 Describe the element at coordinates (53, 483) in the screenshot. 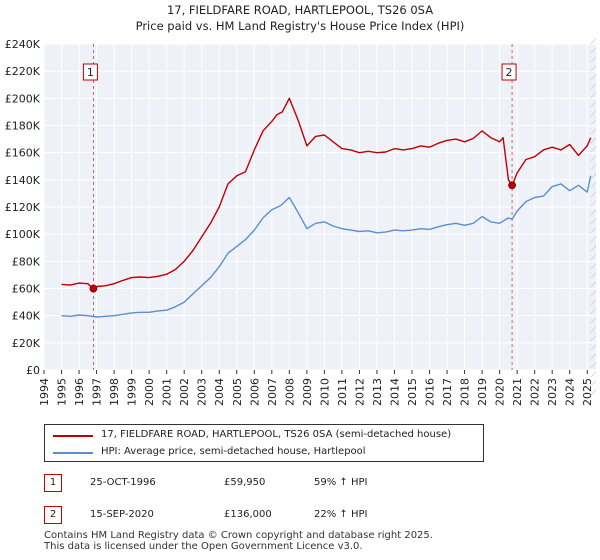

I see `sale-number: 1` at that location.